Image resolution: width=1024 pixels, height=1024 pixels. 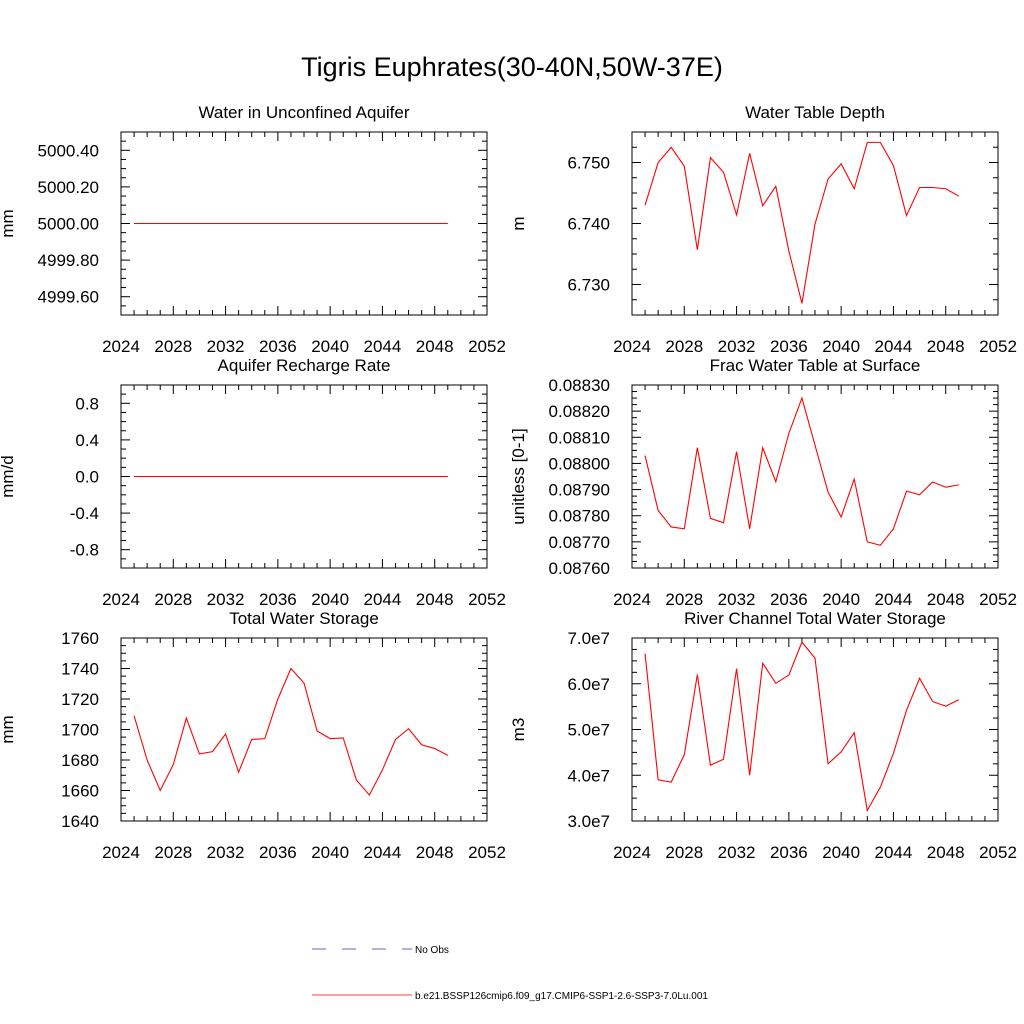 I want to click on y-tick-label: 5000.00, so click(x=68, y=224).